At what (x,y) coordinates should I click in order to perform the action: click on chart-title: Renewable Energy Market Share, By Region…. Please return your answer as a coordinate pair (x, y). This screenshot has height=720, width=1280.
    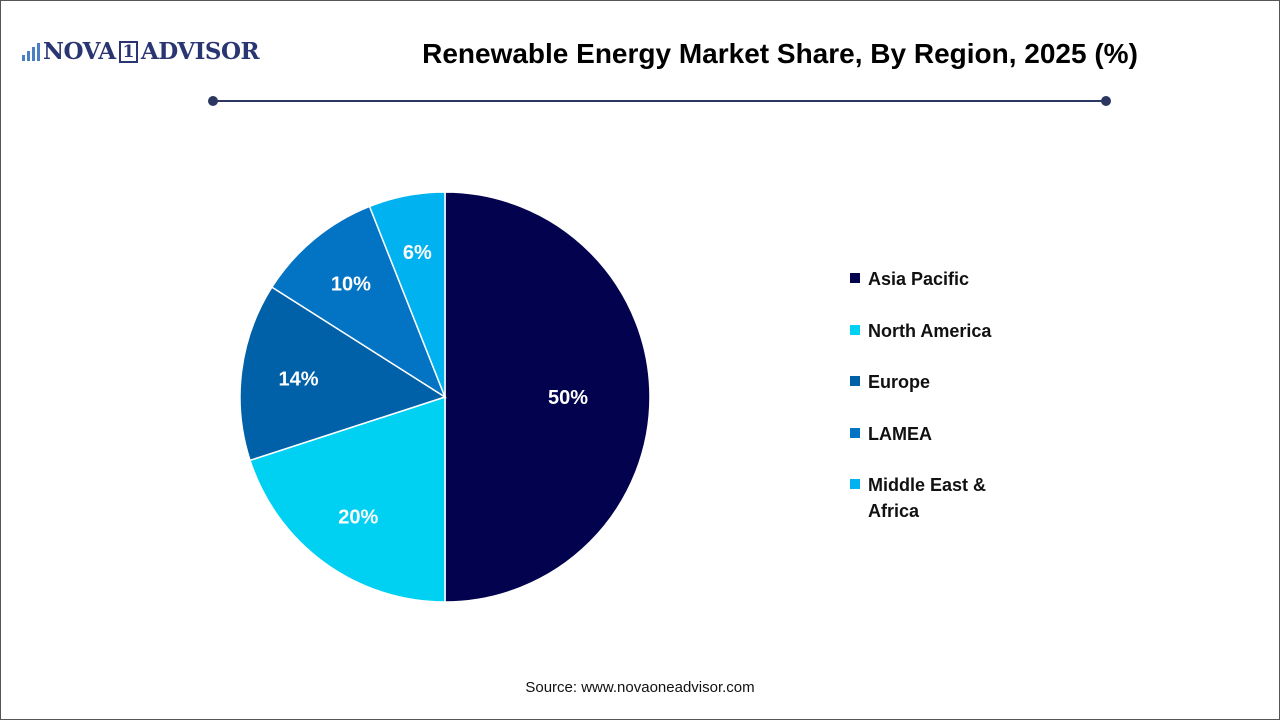
    Looking at the image, I should click on (780, 53).